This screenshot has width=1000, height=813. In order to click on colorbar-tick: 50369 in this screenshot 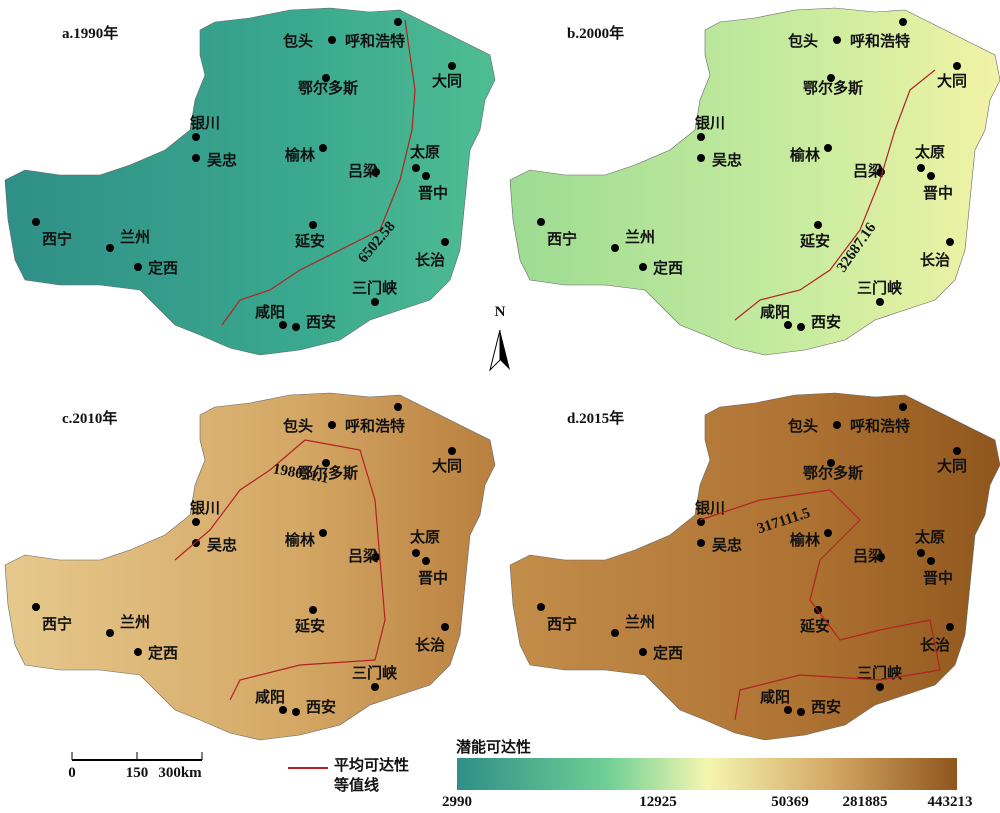, I will do `click(790, 801)`.